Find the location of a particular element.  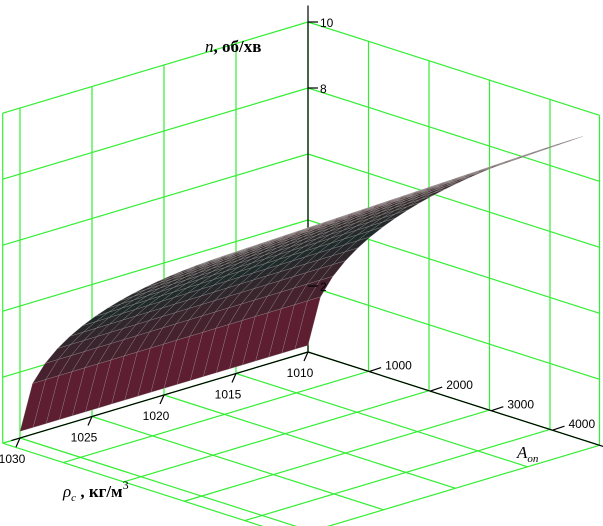

x-axis-label: ρc , кг/м3 is located at coordinates (95, 491).